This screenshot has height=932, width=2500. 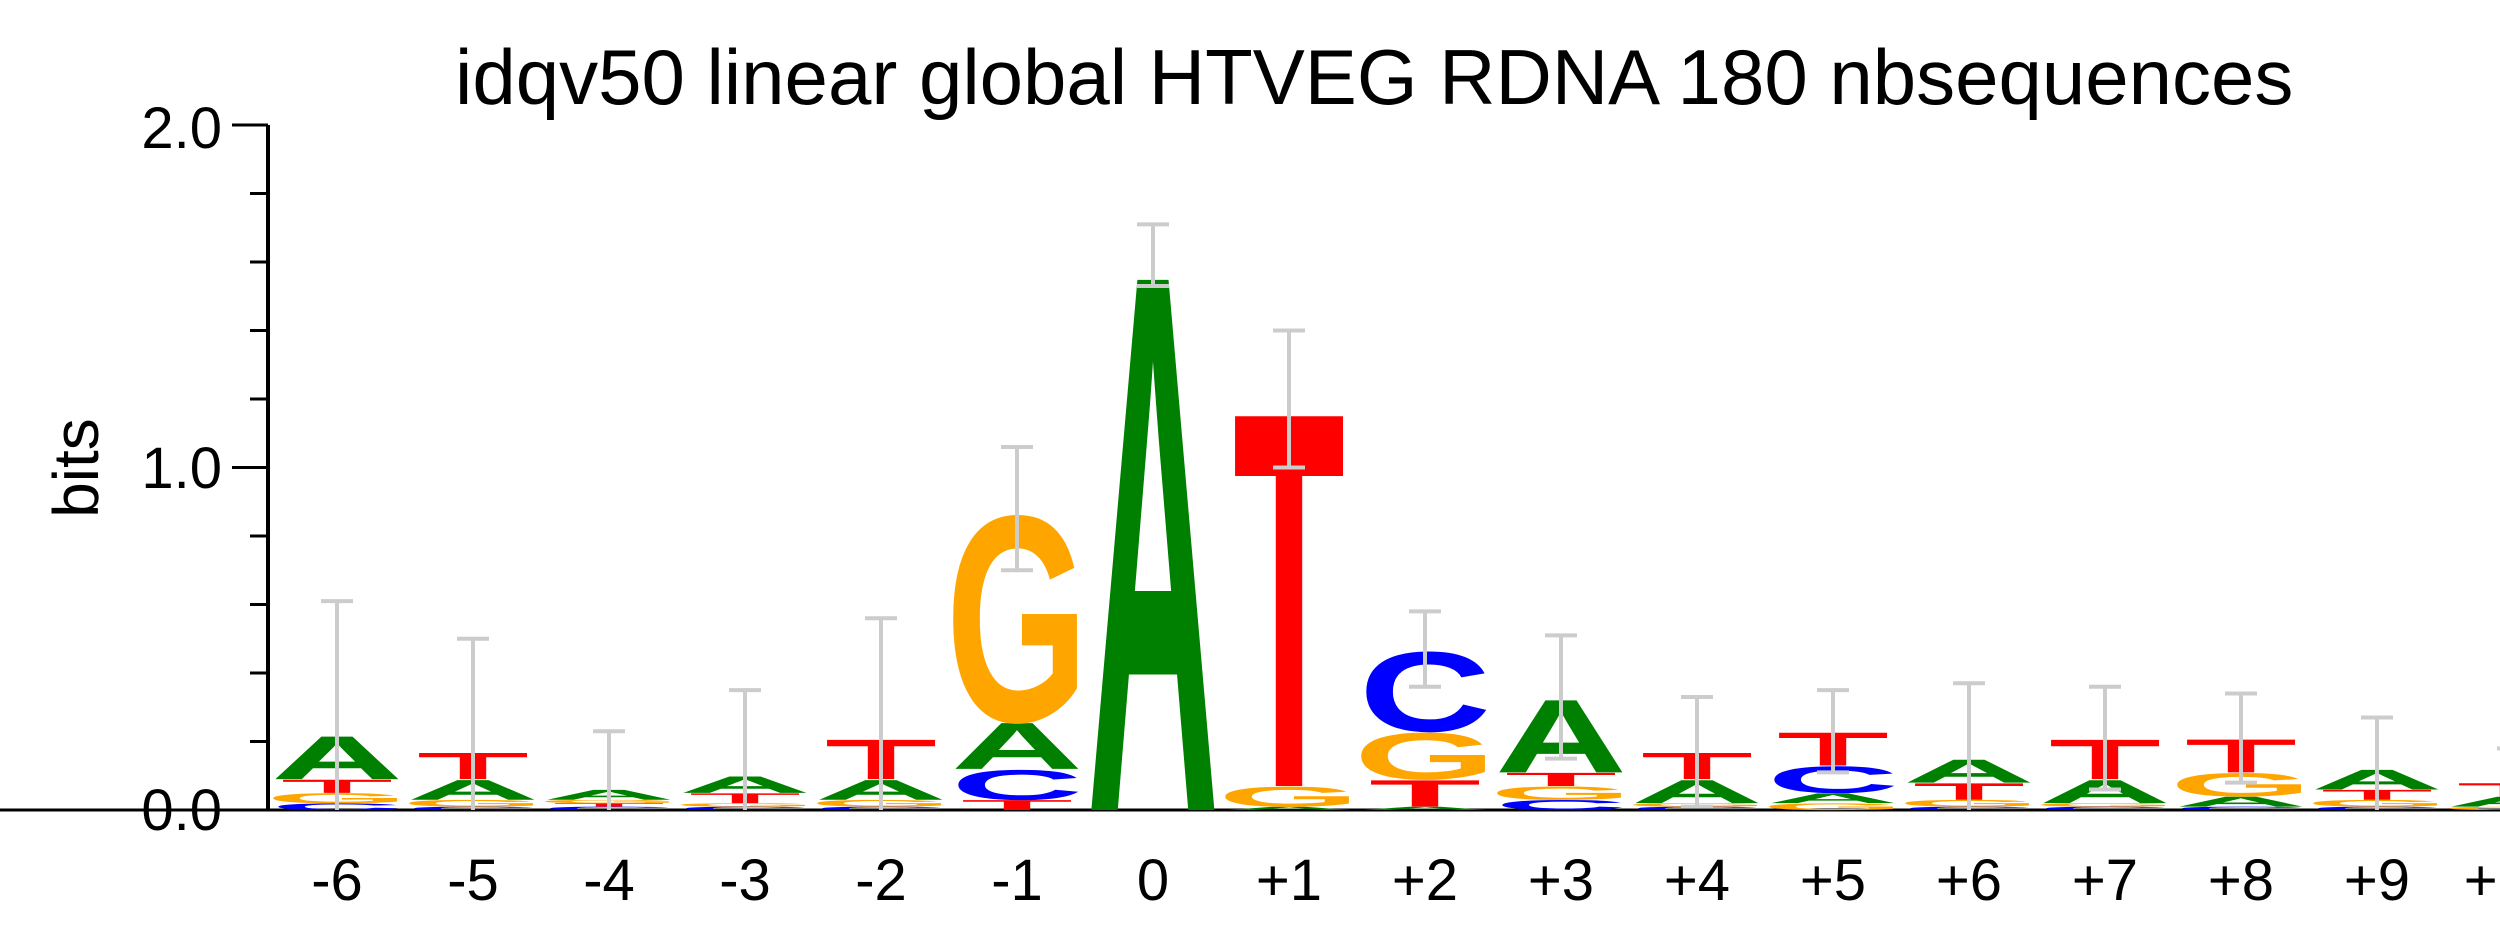 I want to click on x-tick-label: -5, so click(x=473, y=880).